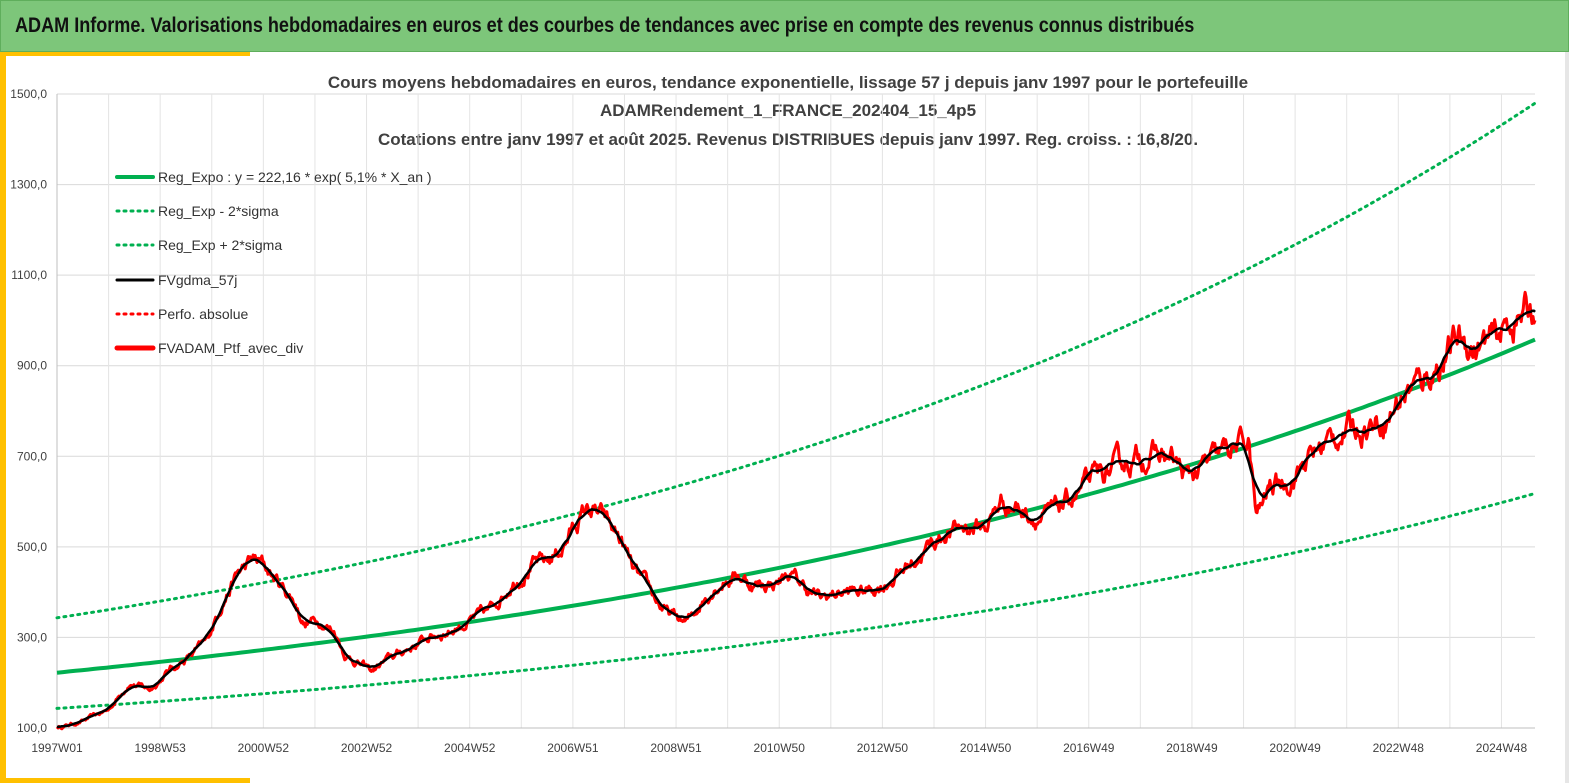 The height and width of the screenshot is (783, 1569). What do you see at coordinates (125, 780) in the screenshot?
I see `accent-border-bottom` at bounding box center [125, 780].